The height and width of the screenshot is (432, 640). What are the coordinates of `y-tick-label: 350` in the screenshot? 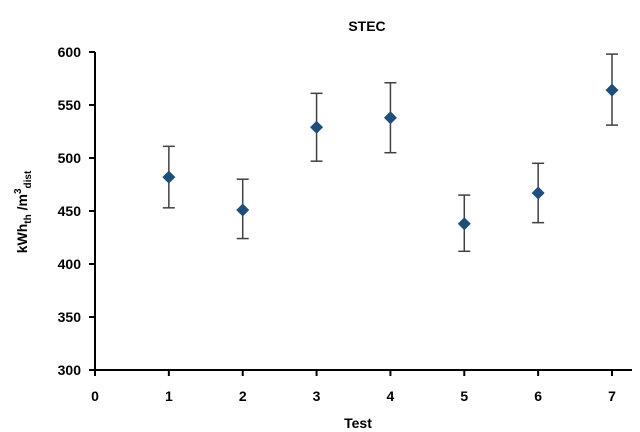 It's located at (70, 317).